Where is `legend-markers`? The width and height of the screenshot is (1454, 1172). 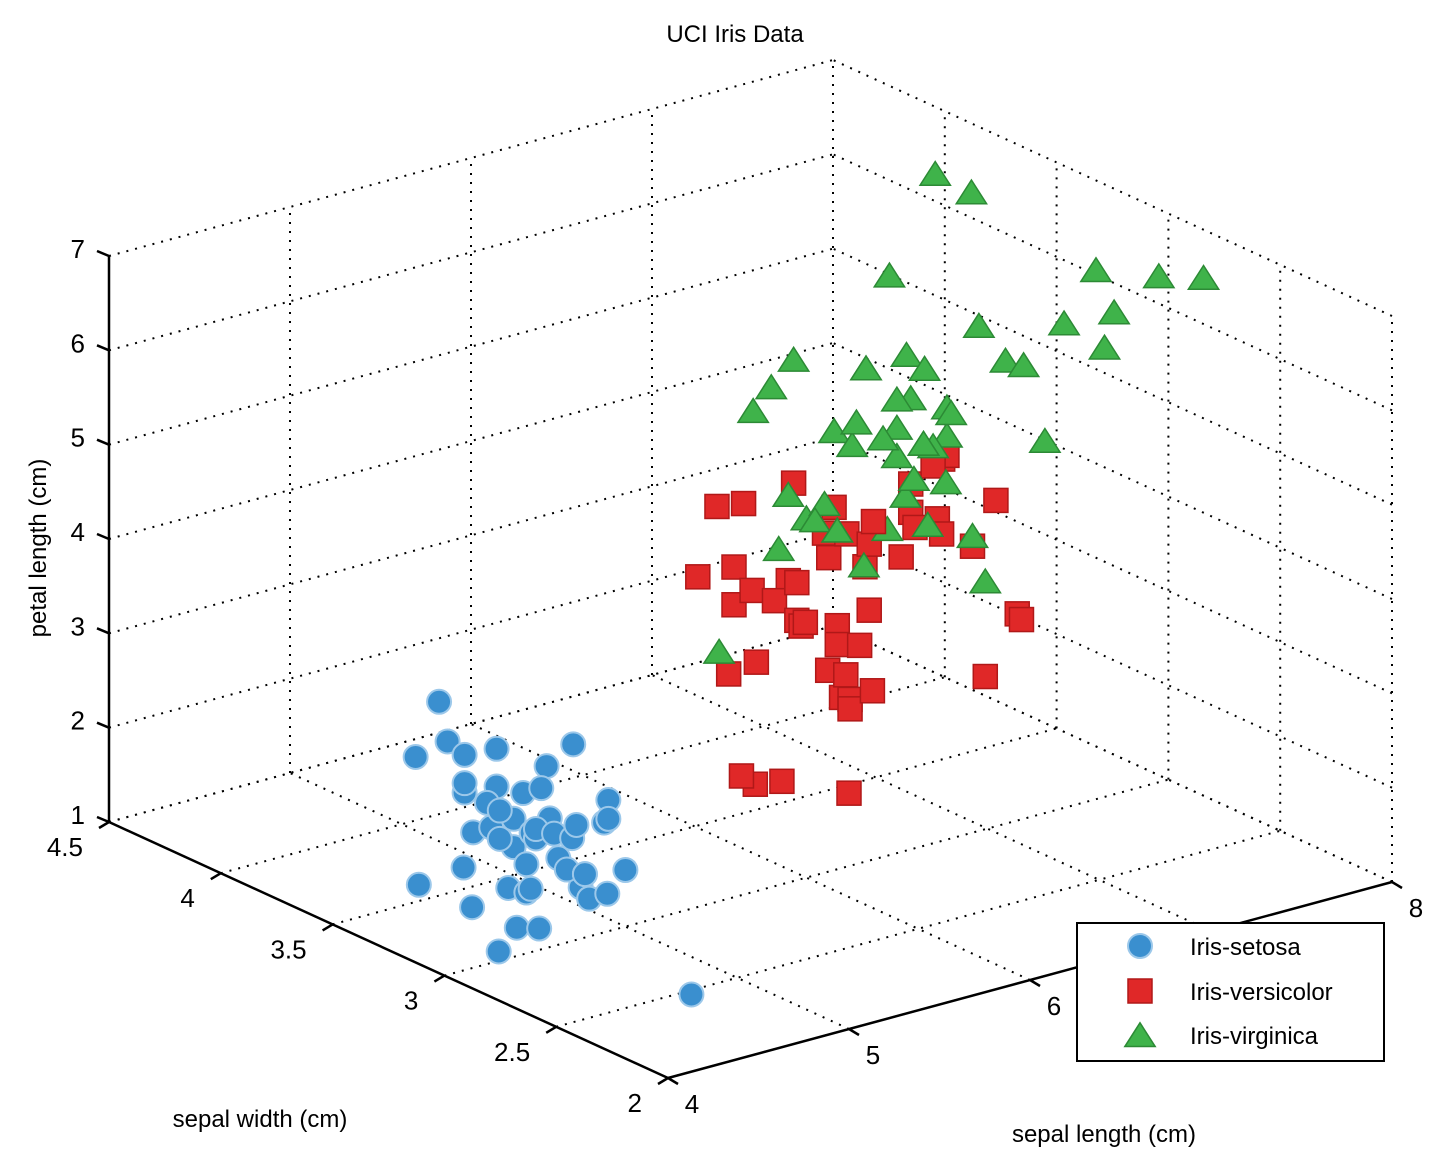 legend-markers is located at coordinates (1140, 990).